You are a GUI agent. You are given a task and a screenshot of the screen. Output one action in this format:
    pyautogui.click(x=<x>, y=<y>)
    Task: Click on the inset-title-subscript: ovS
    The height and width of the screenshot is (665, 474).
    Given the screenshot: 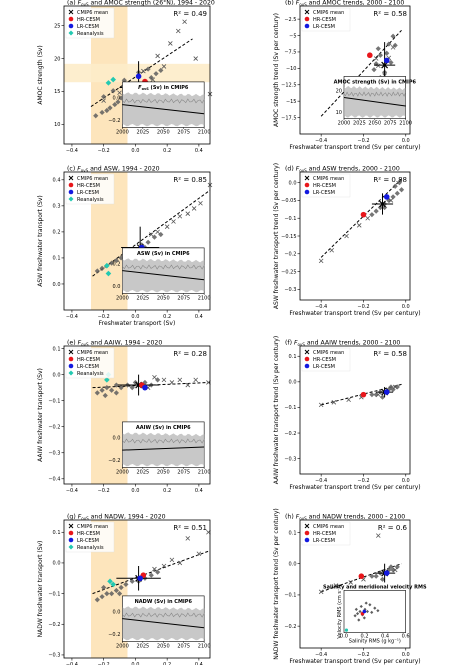 What is the action you would take?
    pyautogui.click(x=146, y=89)
    